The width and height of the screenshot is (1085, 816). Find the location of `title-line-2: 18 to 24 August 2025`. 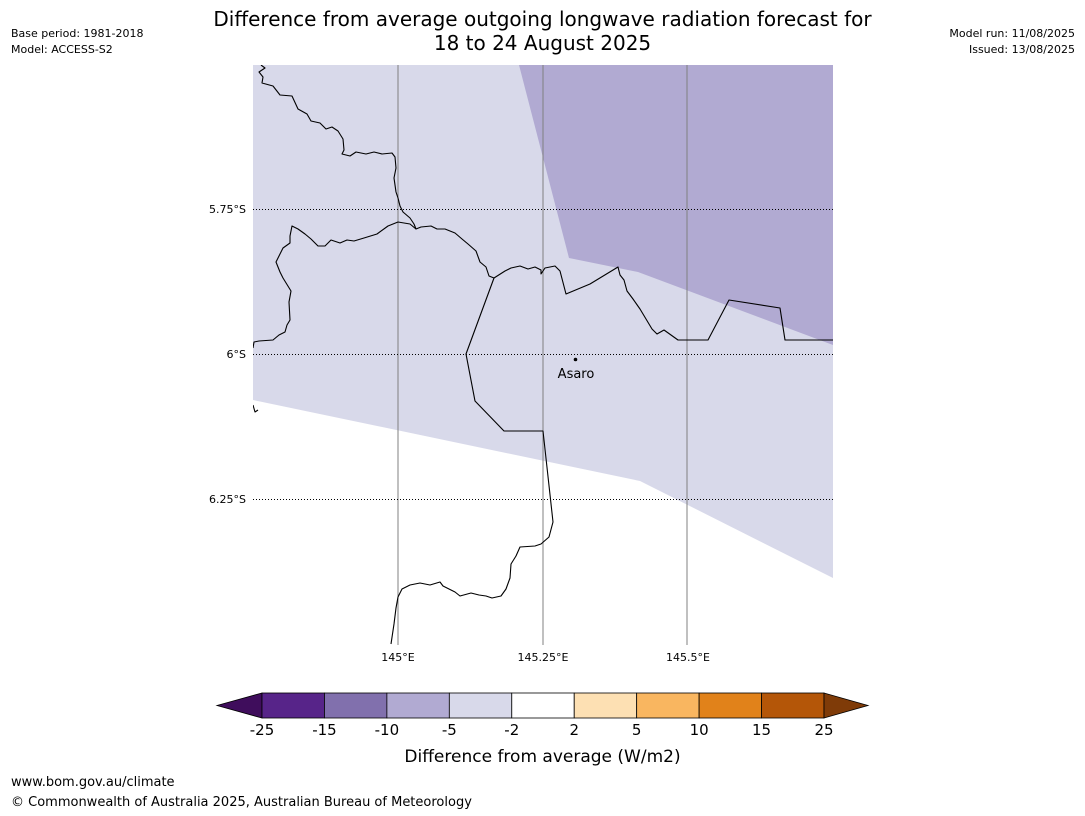

title-line-2: 18 to 24 August 2025 is located at coordinates (542, 43).